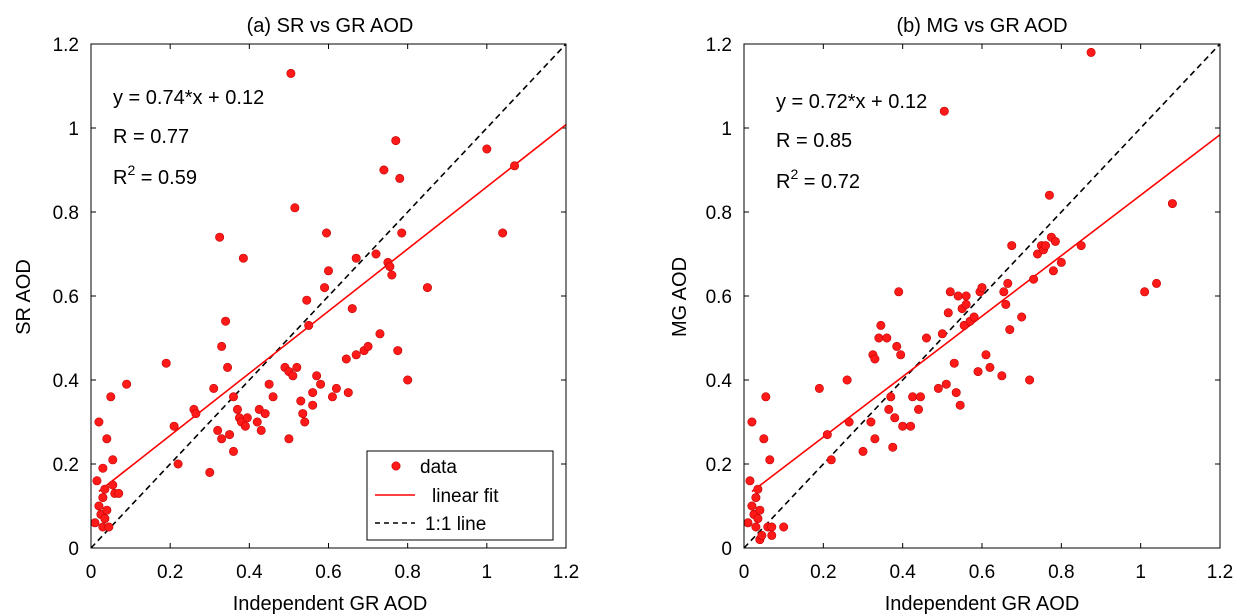  Describe the element at coordinates (66, 213) in the screenshot. I see `y-tick-label: 0.8` at that location.